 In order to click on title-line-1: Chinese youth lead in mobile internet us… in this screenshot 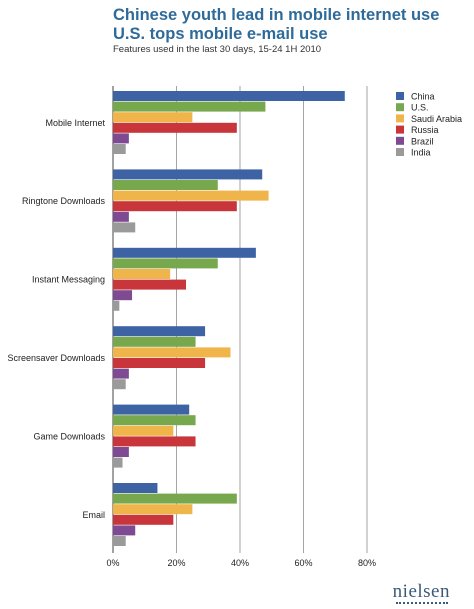, I will do `click(276, 15)`.